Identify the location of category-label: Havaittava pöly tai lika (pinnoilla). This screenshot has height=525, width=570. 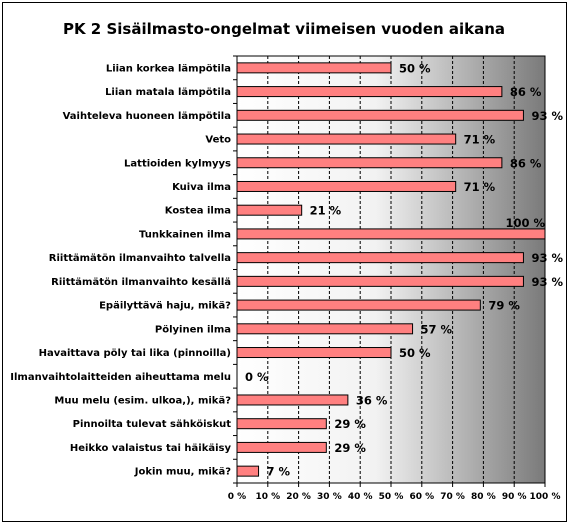
(135, 353).